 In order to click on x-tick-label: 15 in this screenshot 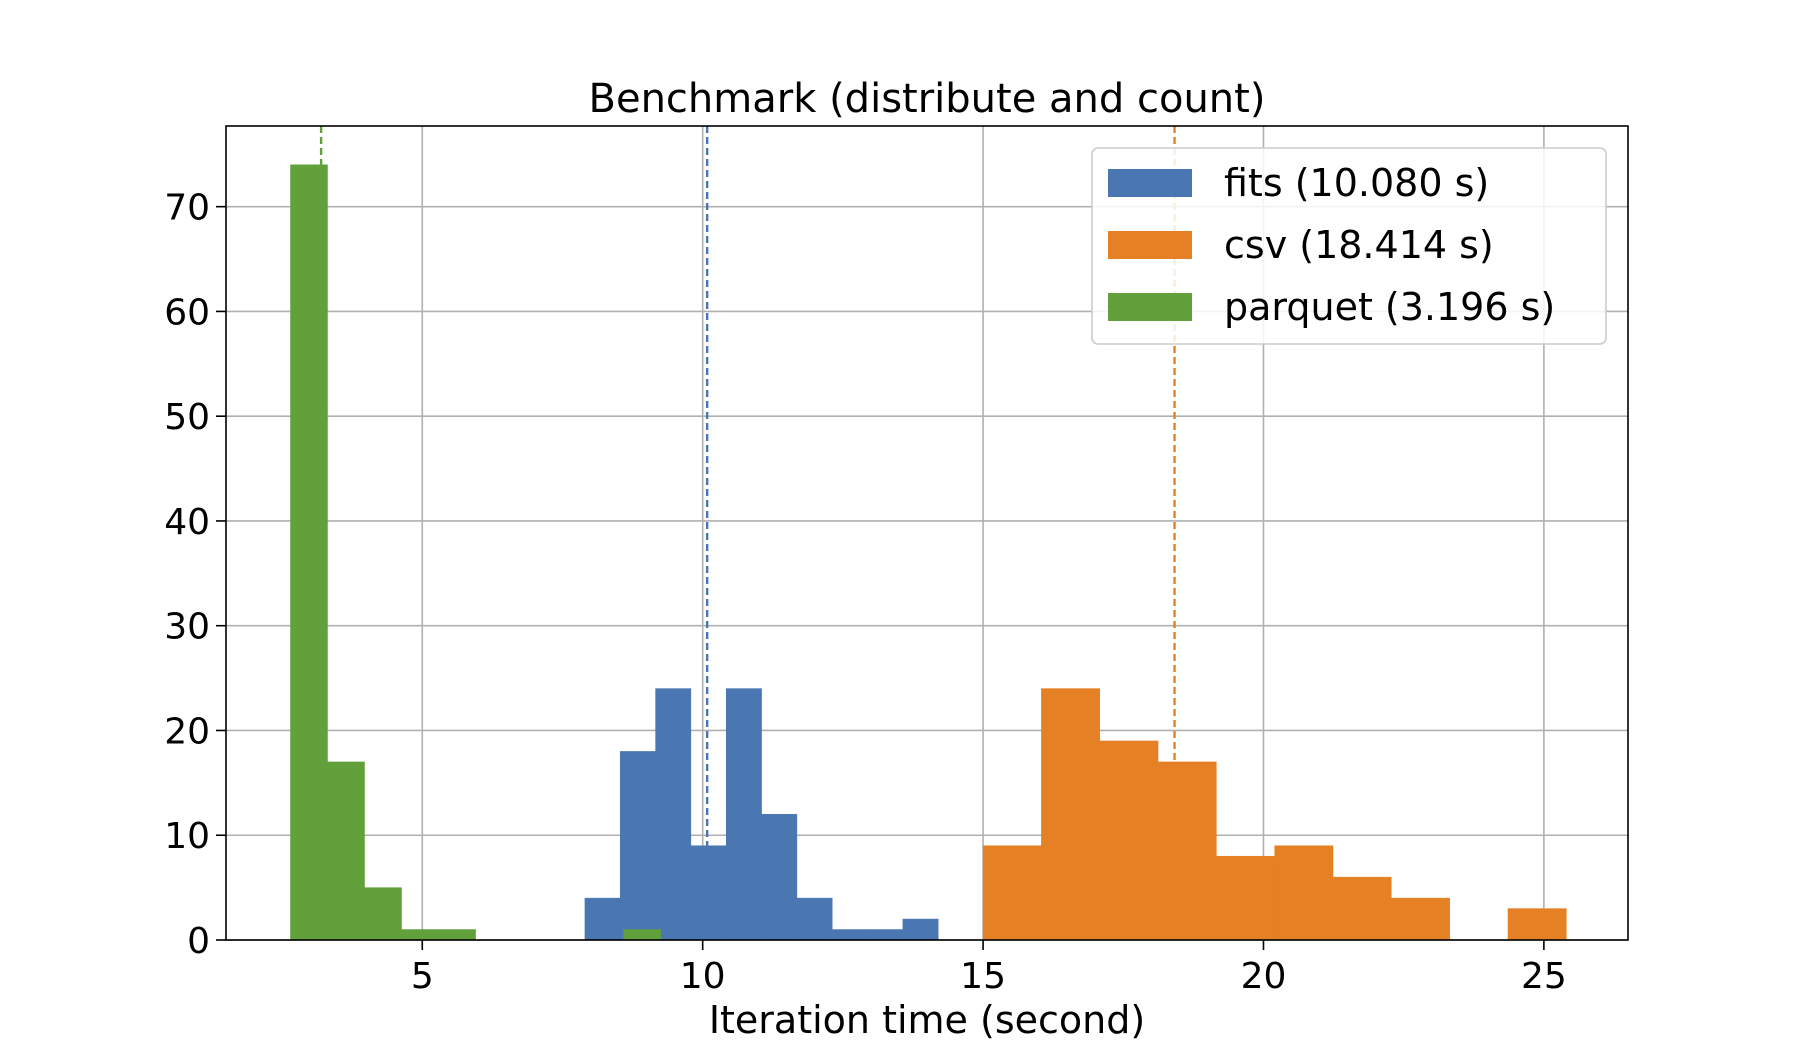, I will do `click(983, 976)`.